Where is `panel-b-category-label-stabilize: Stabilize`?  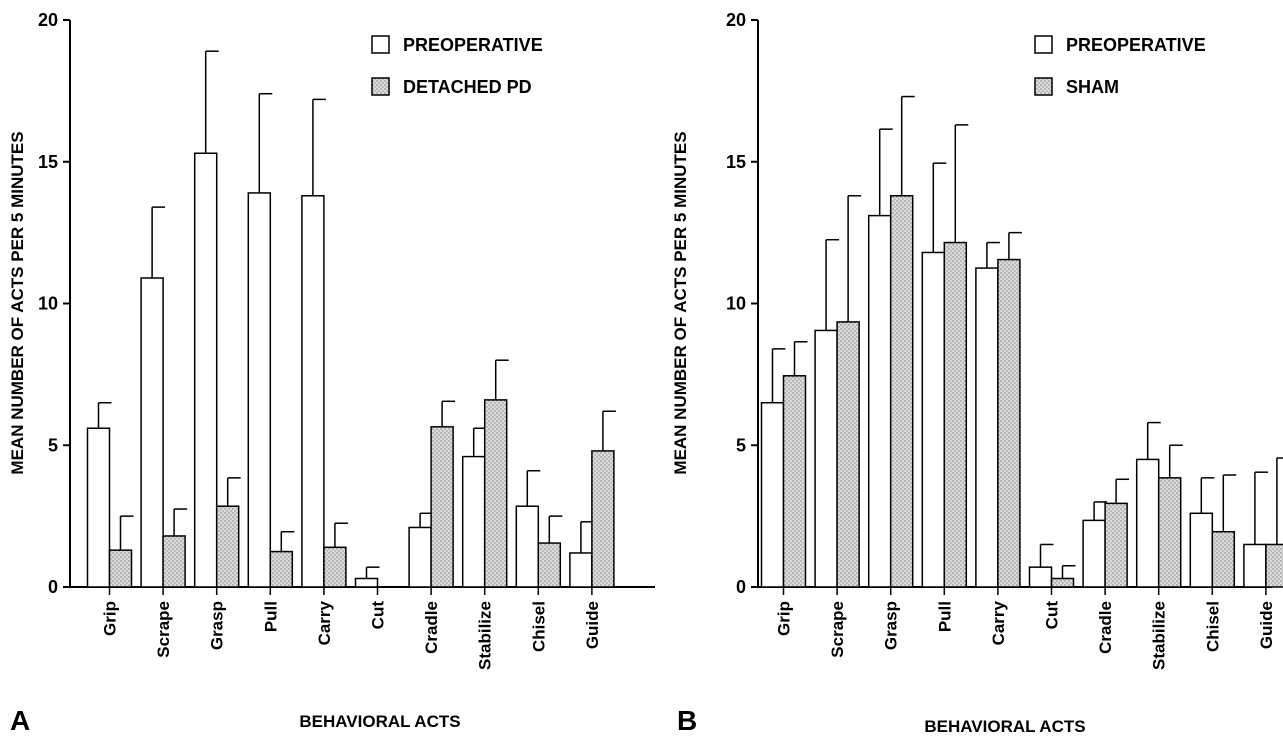
panel-b-category-label-stabilize: Stabilize is located at coordinates (1159, 635).